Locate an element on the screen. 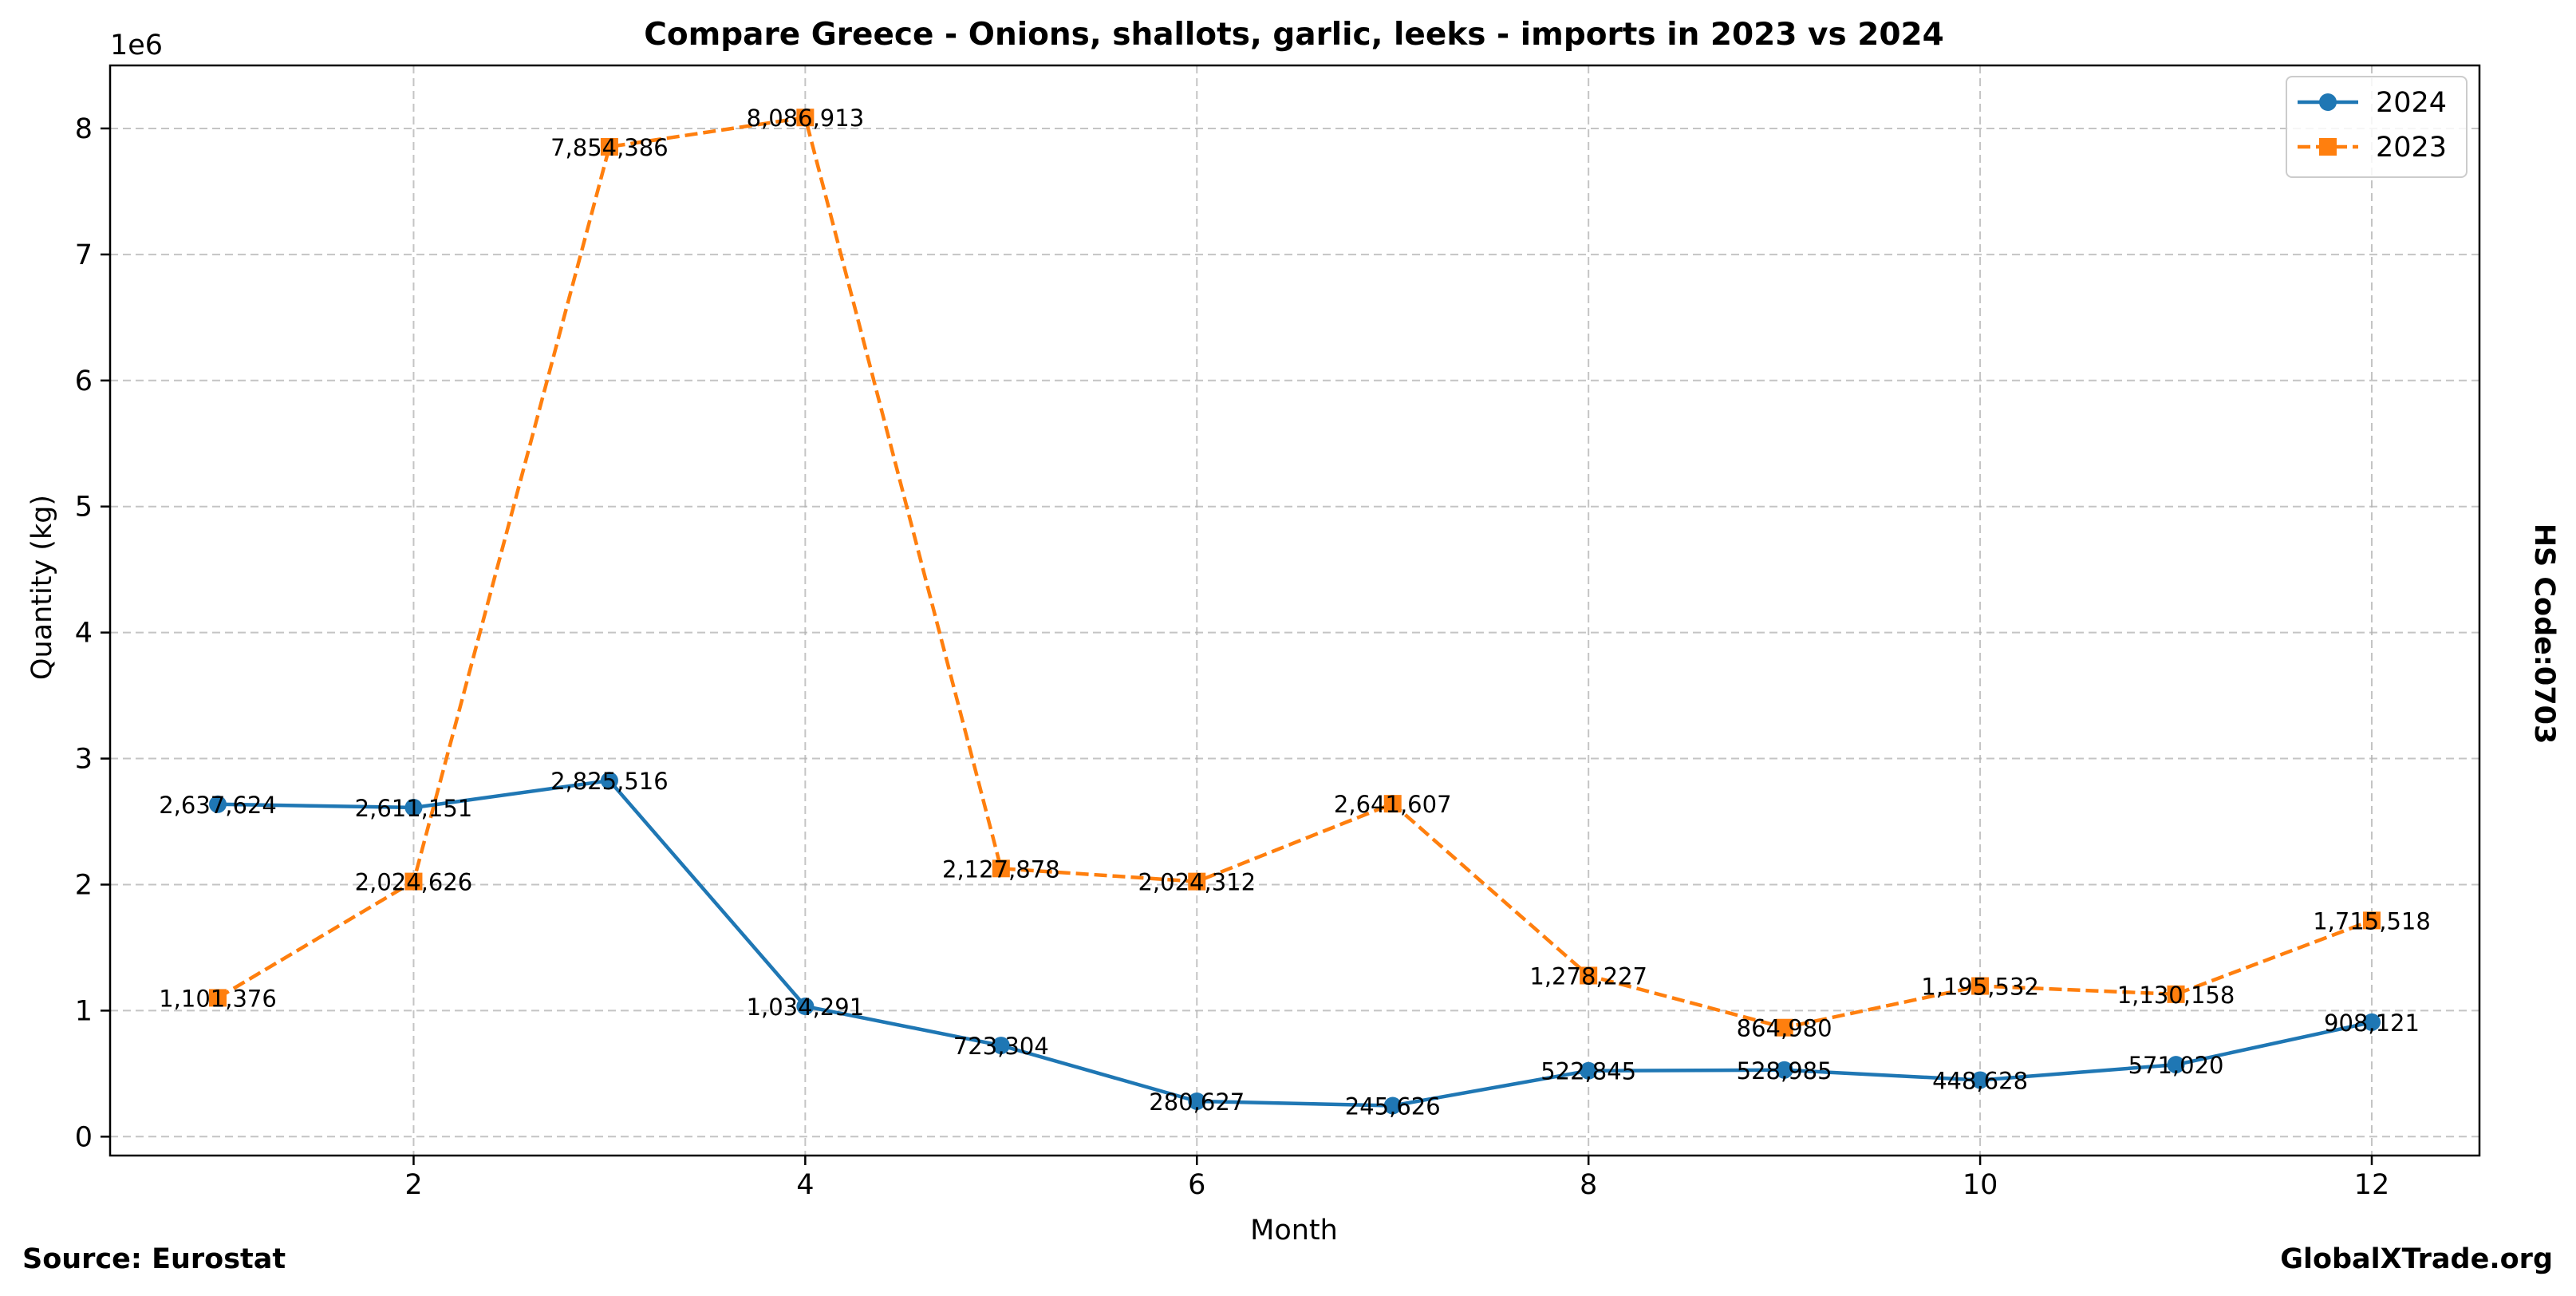  legend-marker-2024 is located at coordinates (2328, 102).